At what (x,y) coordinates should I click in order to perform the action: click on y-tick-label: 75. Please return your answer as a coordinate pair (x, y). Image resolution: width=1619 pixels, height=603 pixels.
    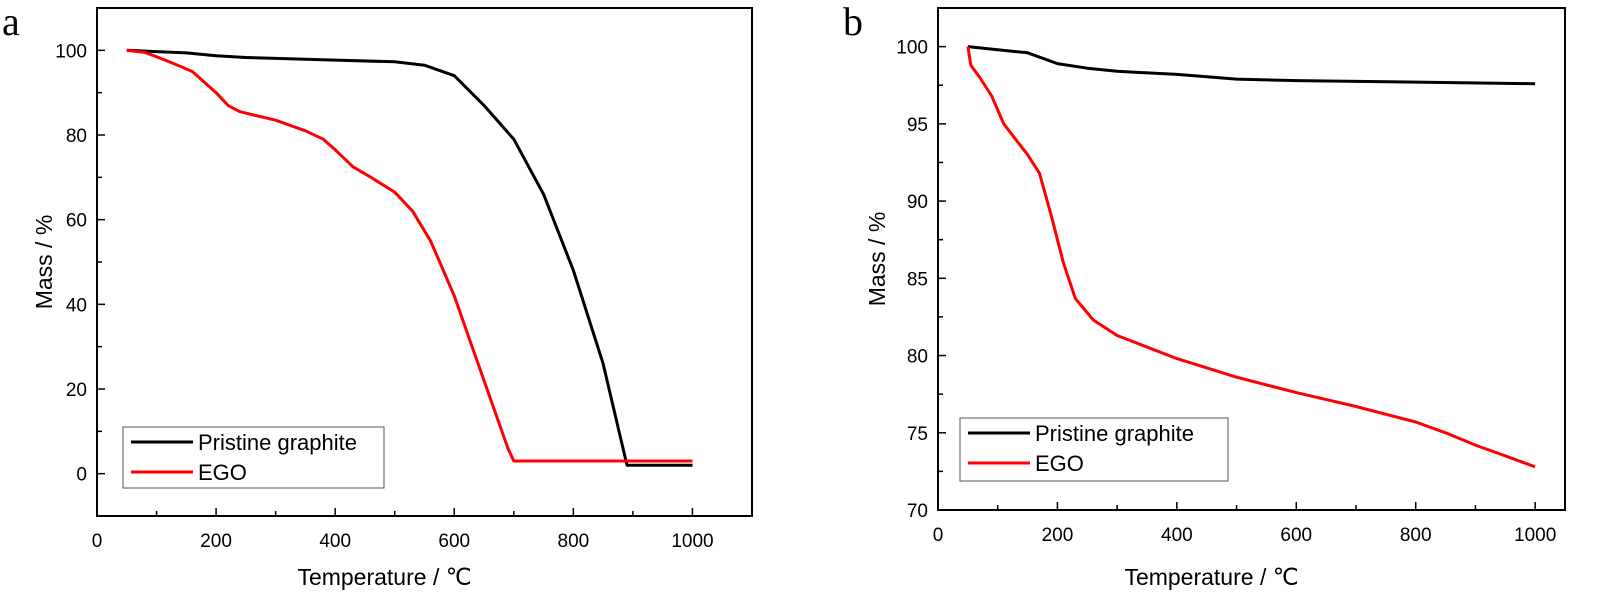
    Looking at the image, I should click on (917, 434).